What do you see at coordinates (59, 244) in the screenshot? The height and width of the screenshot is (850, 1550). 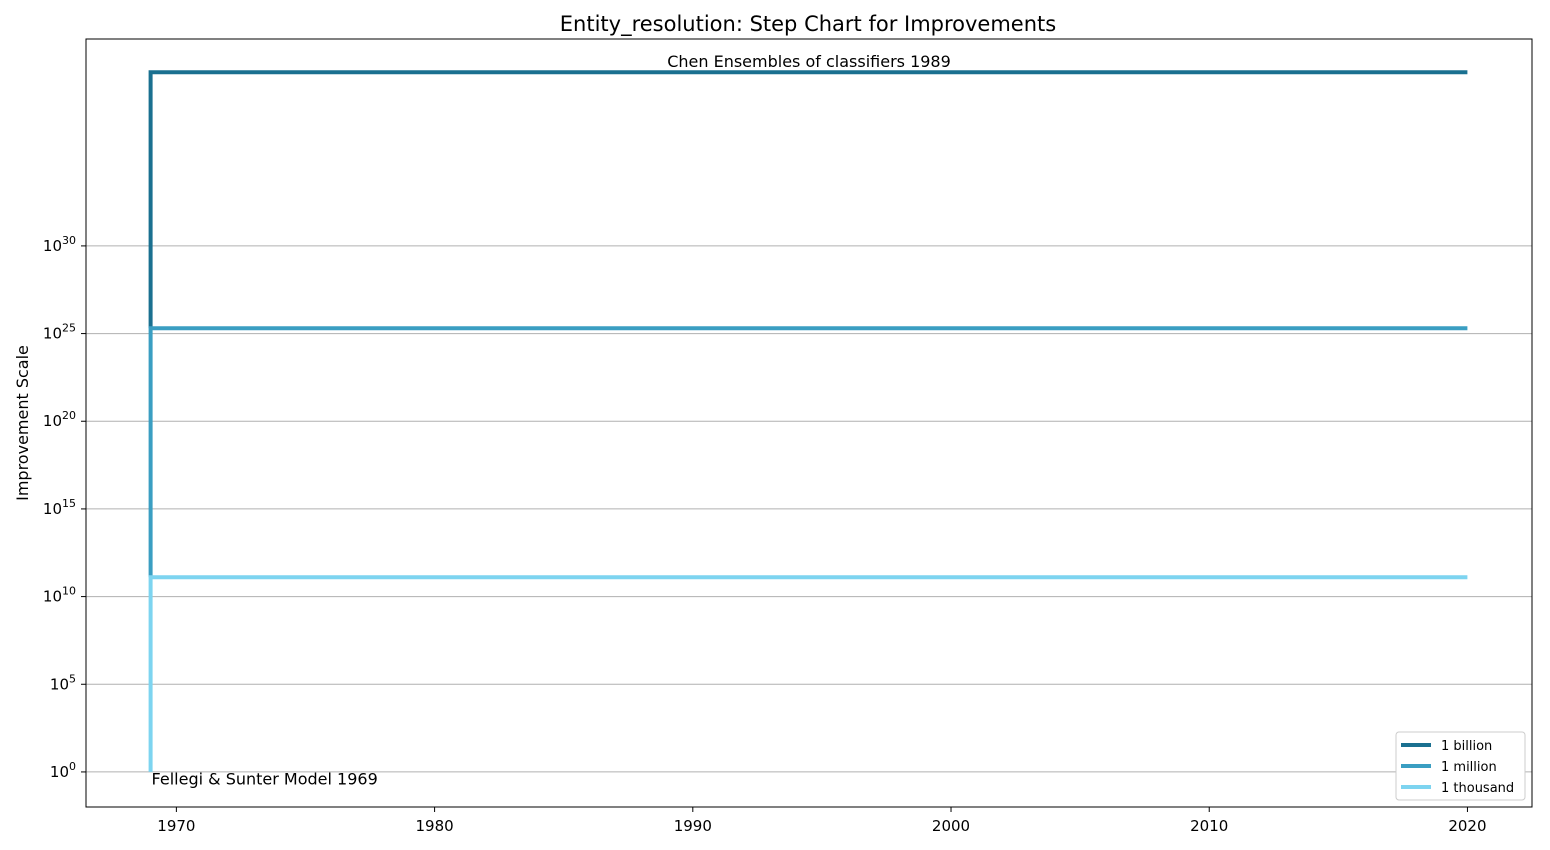 I see `y-tick-label: 10³⁰` at bounding box center [59, 244].